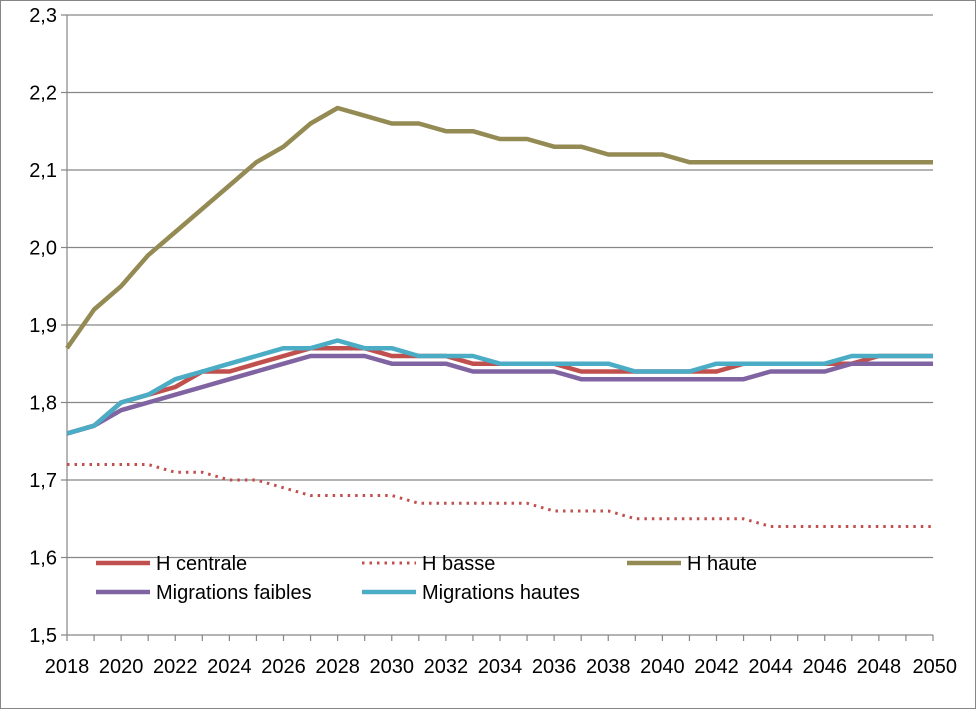 The image size is (976, 709). I want to click on y-tick-label: 1,8, so click(43, 404).